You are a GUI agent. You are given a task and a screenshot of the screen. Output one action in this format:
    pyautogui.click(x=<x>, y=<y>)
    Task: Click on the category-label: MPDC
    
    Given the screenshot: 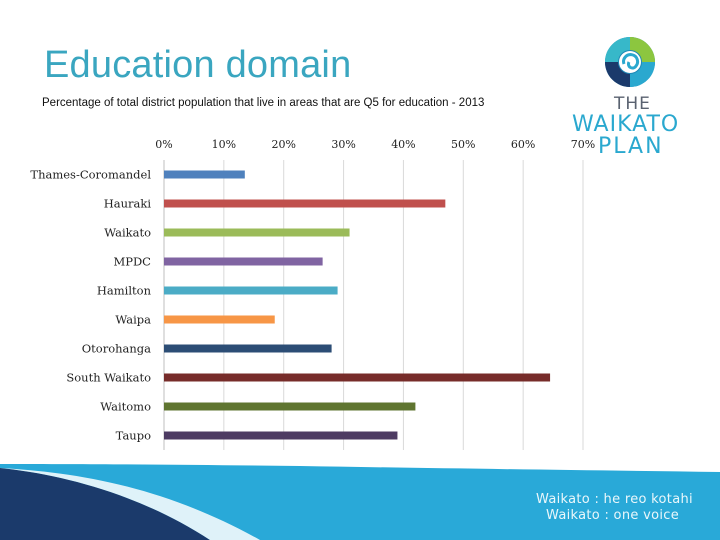 What is the action you would take?
    pyautogui.click(x=132, y=262)
    